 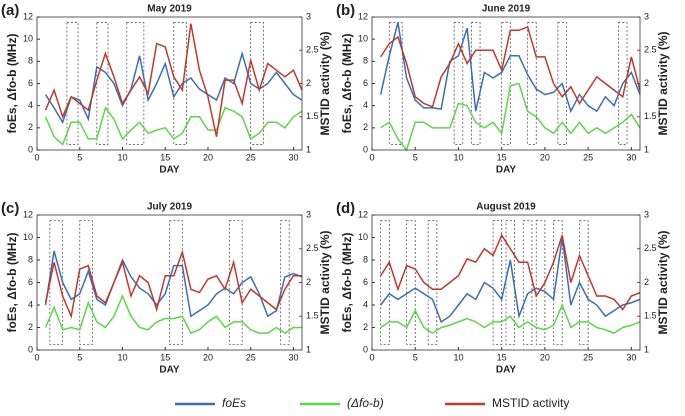 I want to click on legend-label: MSTID activity, so click(x=530, y=403).